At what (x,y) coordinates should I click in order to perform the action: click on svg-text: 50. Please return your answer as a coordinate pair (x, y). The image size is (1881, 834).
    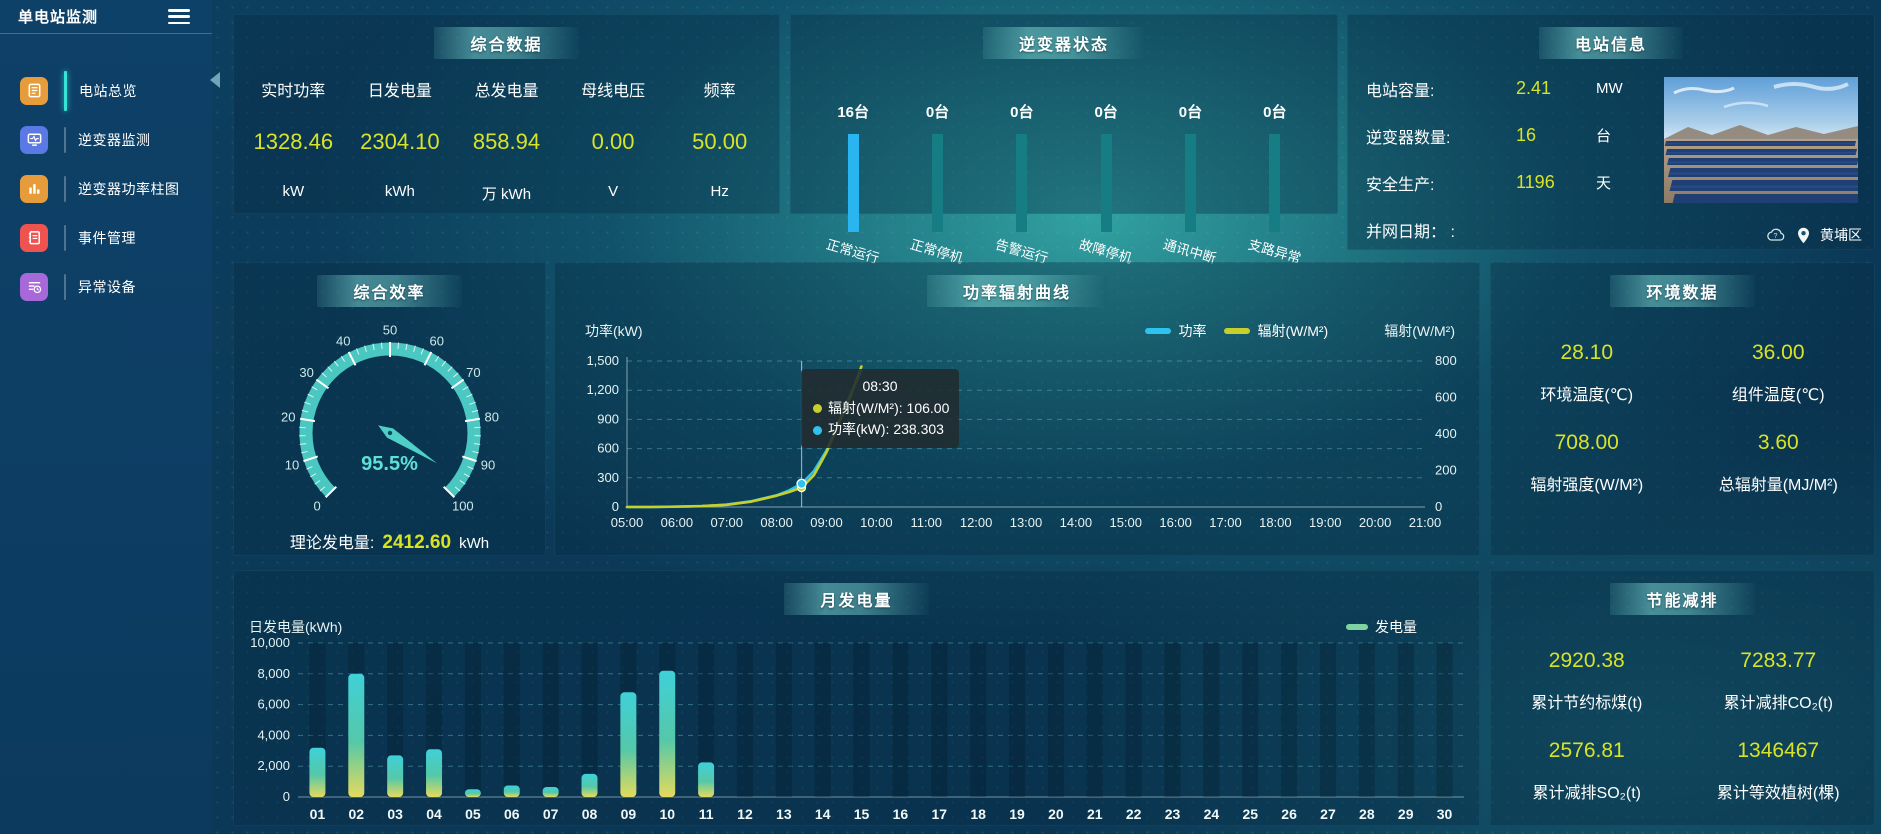
    Looking at the image, I should click on (389, 330).